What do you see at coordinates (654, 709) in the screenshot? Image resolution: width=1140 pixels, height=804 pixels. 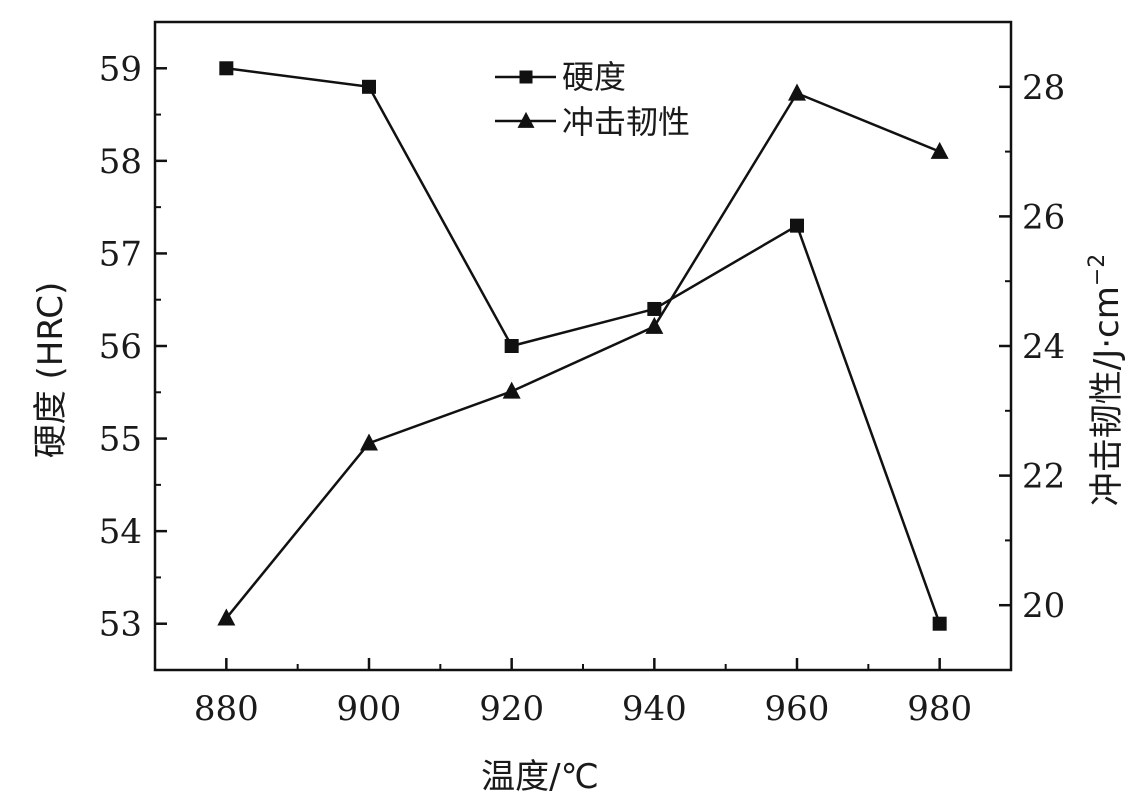 I see `x-tick-label: 940` at bounding box center [654, 709].